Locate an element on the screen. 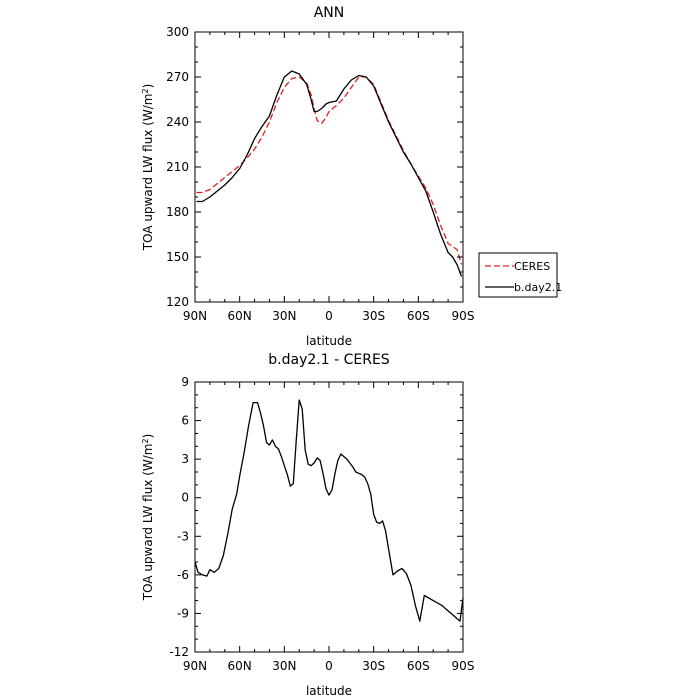 This screenshot has height=700, width=700. top-plot-title: ANN is located at coordinates (329, 13).